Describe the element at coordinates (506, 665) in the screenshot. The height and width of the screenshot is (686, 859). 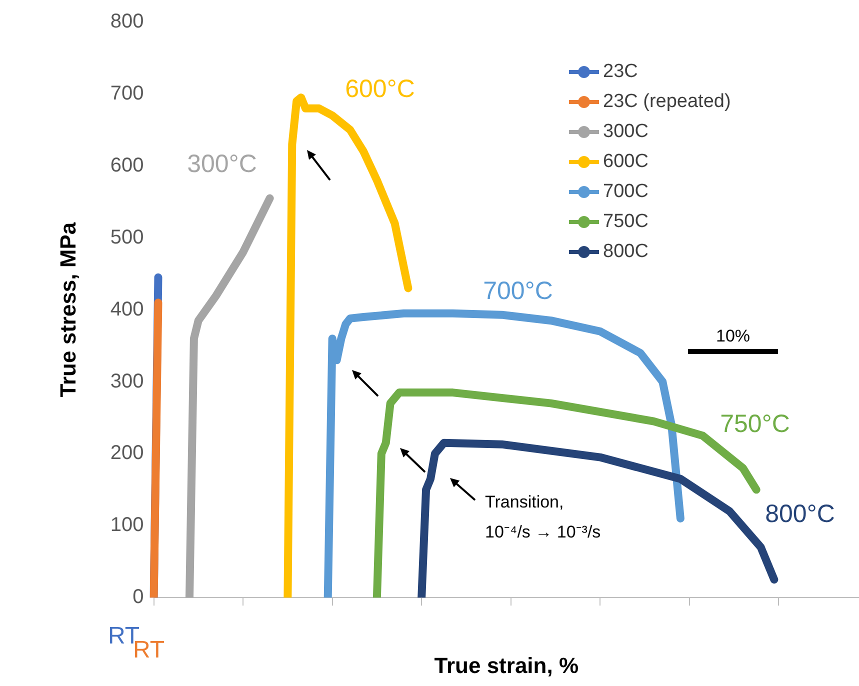
I see `x-axis-title: True strain, %` at that location.